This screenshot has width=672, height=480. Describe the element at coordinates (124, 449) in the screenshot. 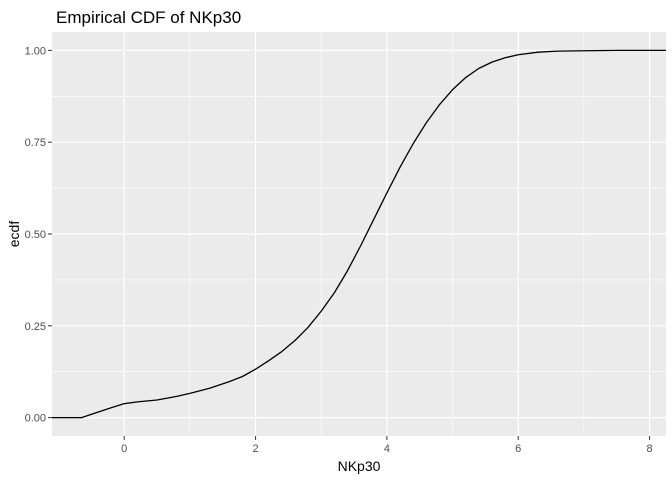

I see `x-tick-label: 0` at that location.